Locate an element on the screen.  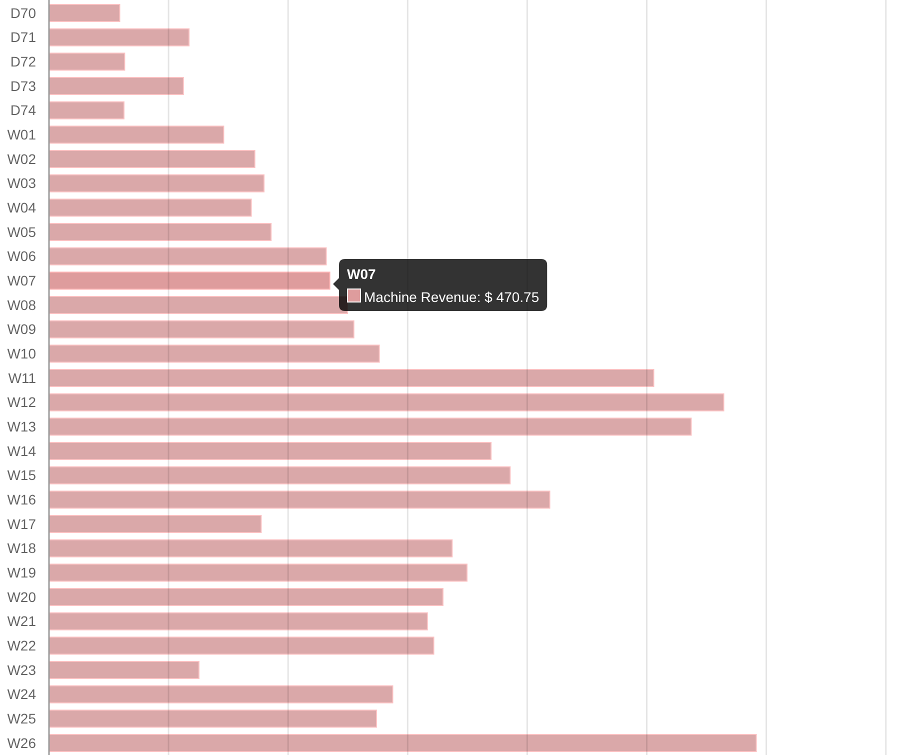
y-tick-label: W23 is located at coordinates (21, 670).